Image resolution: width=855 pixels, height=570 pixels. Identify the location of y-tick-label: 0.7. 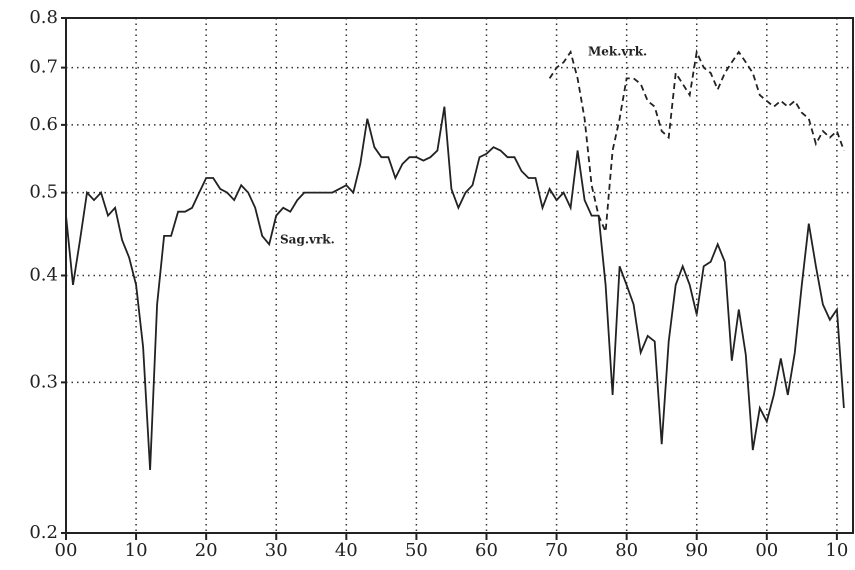
(43, 67).